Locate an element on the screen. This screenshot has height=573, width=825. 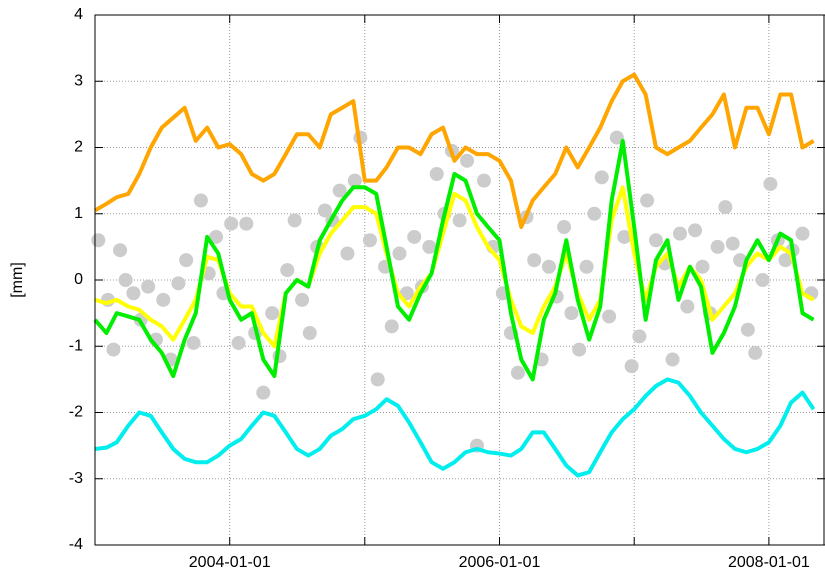
y-tick-label: -2 is located at coordinates (76, 412).